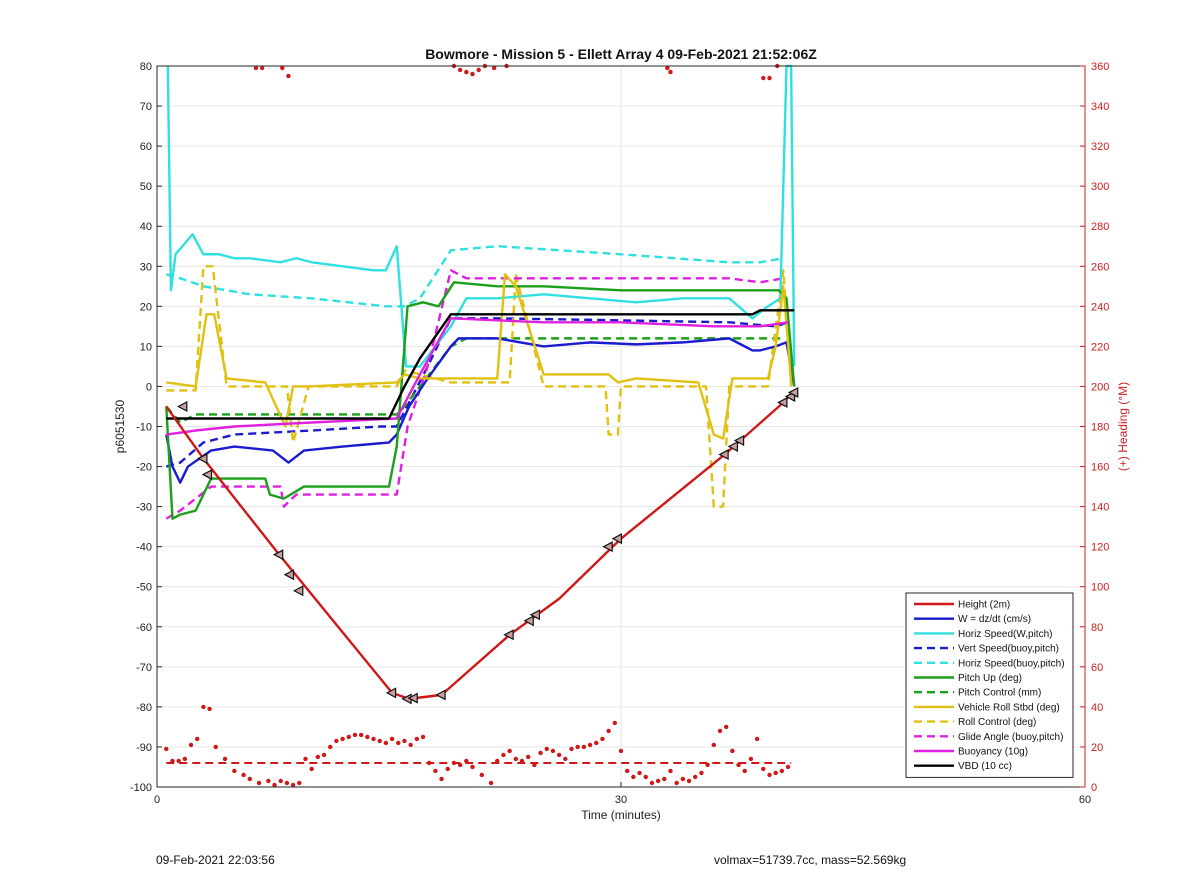 The image size is (1200, 885). What do you see at coordinates (984, 605) in the screenshot?
I see `legend-entry: Height (2m)` at bounding box center [984, 605].